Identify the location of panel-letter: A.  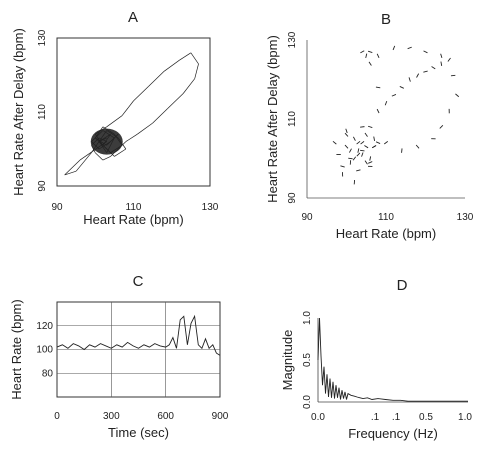
(133, 17).